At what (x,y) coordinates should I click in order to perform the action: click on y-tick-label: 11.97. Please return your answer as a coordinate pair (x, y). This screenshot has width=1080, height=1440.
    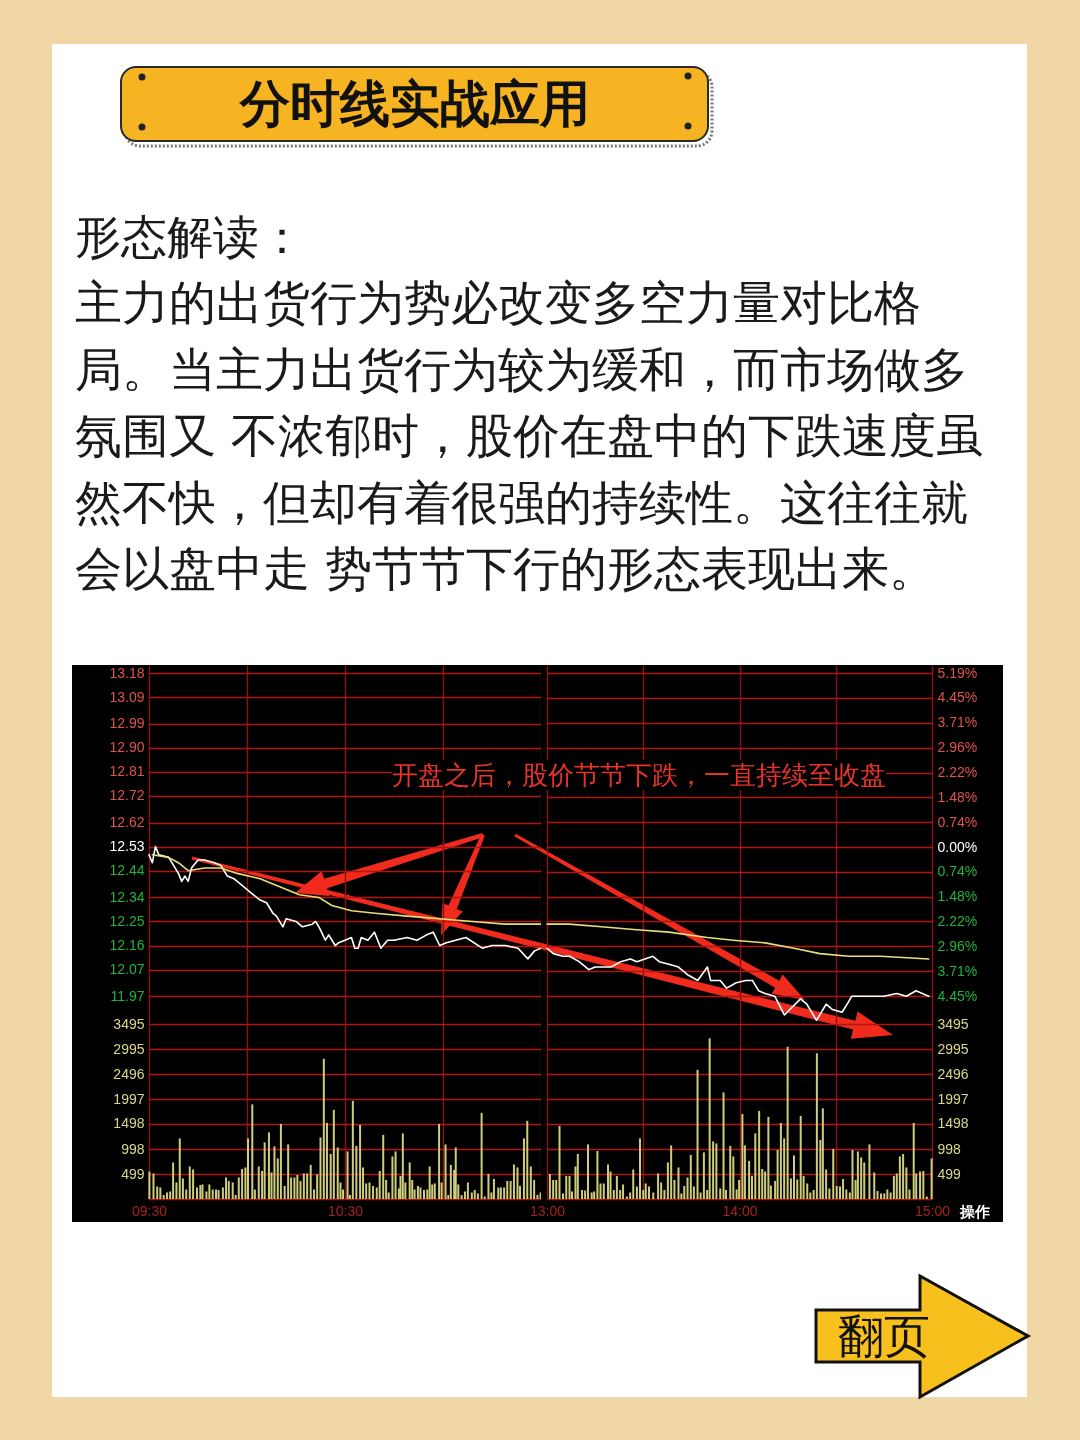
    Looking at the image, I should click on (127, 995).